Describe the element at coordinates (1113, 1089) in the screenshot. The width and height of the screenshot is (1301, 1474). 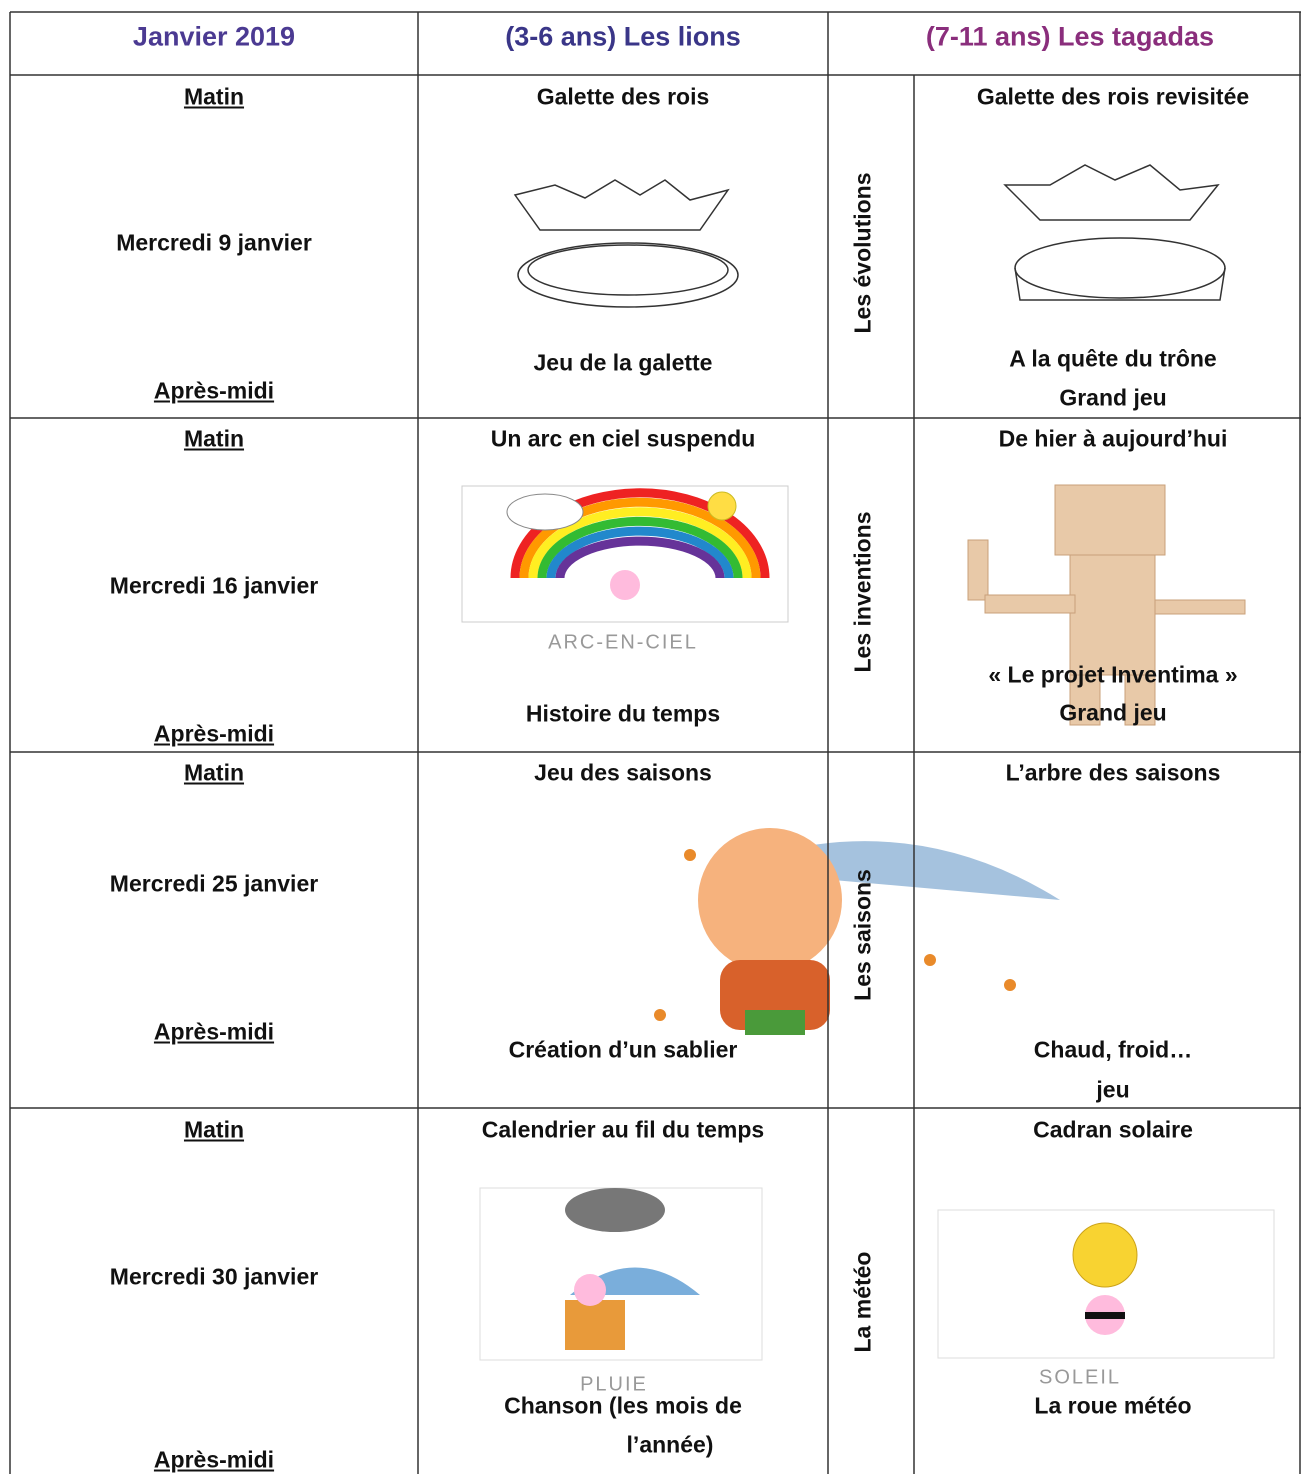
I see `activity: jeu` at that location.